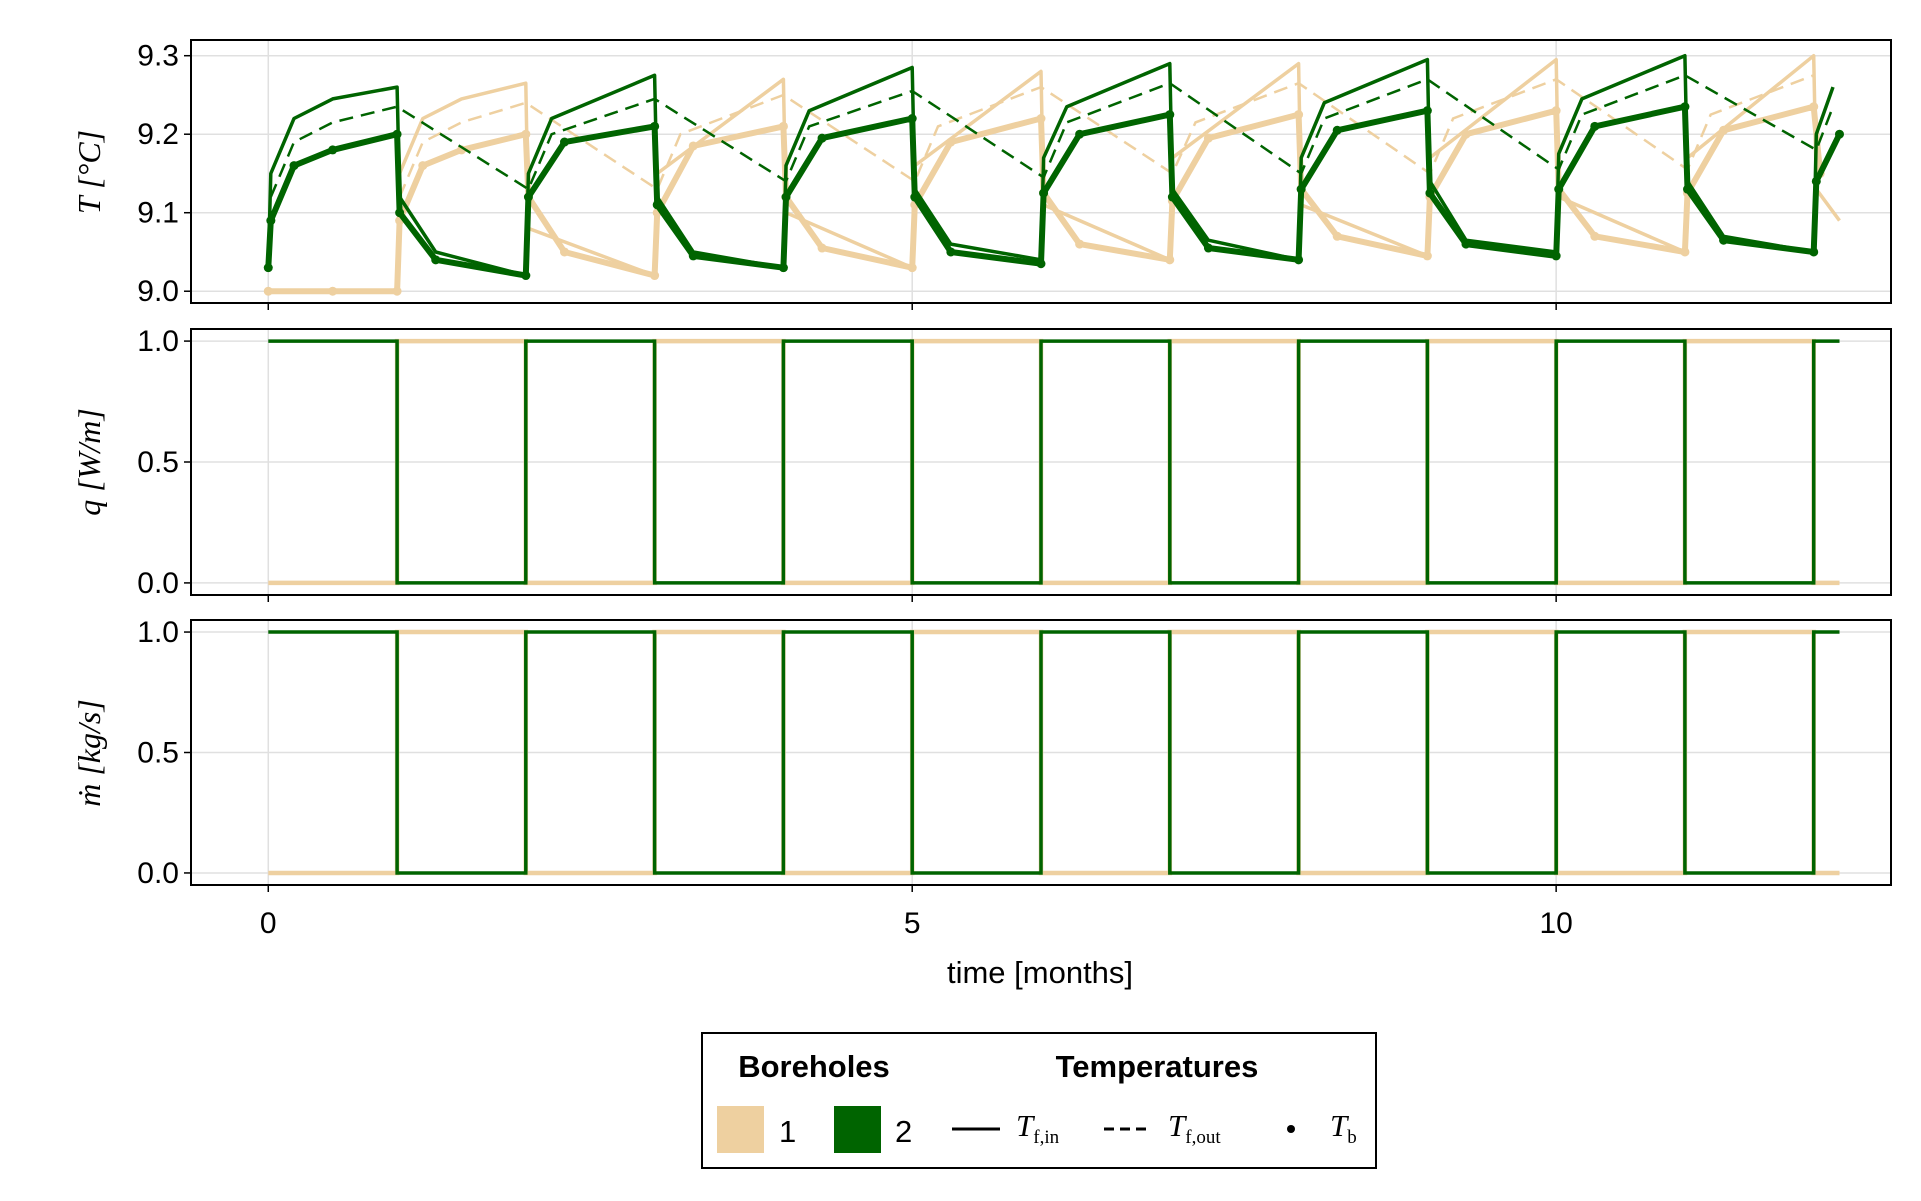 This screenshot has height=1201, width=1921. Describe the element at coordinates (1555, 923) in the screenshot. I see `x-tick-label: 10` at that location.